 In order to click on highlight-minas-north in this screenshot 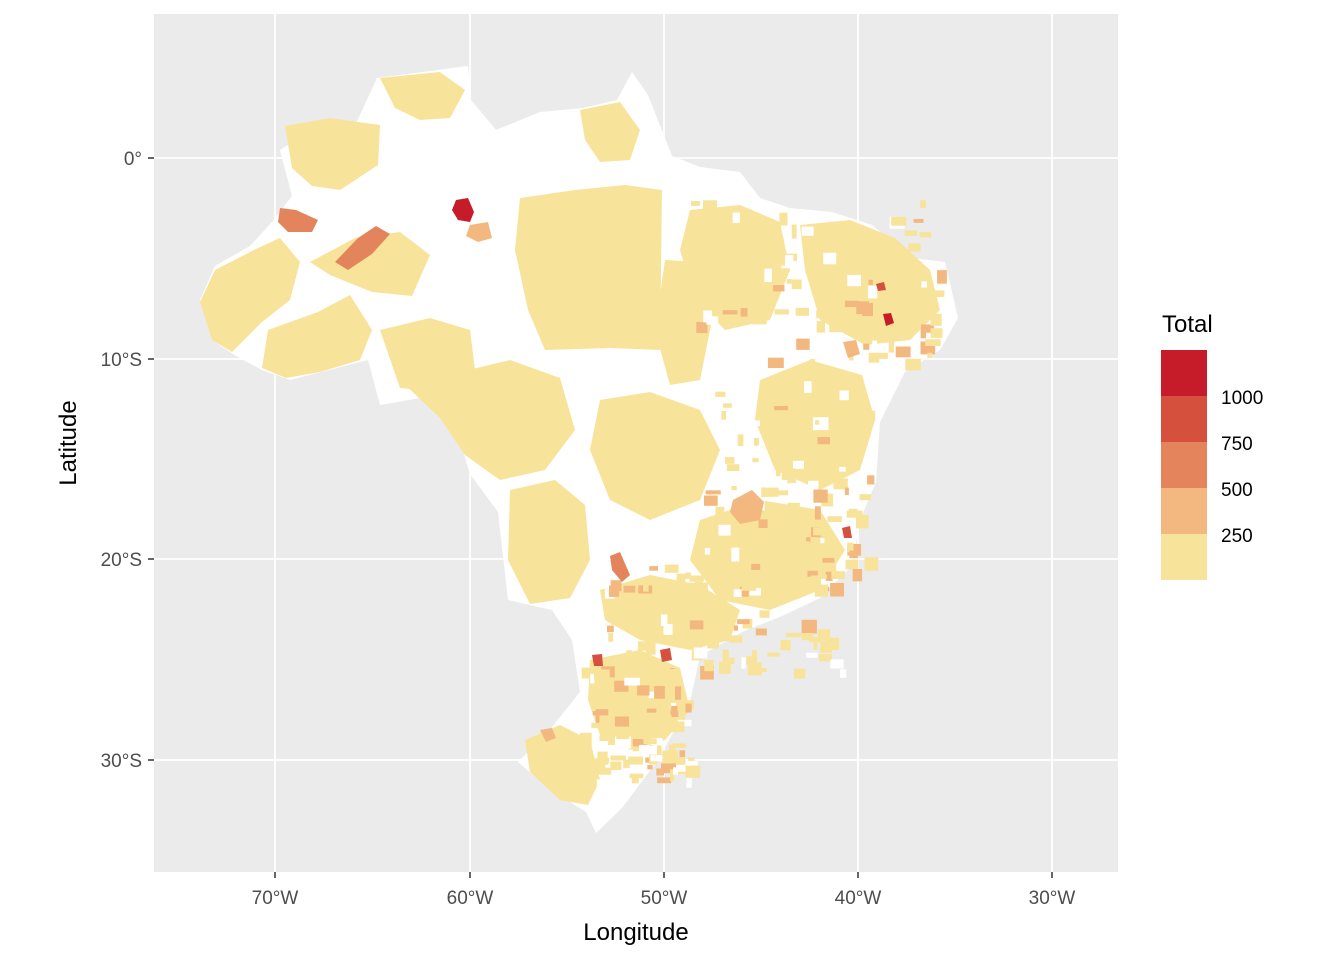, I will do `click(747, 507)`.